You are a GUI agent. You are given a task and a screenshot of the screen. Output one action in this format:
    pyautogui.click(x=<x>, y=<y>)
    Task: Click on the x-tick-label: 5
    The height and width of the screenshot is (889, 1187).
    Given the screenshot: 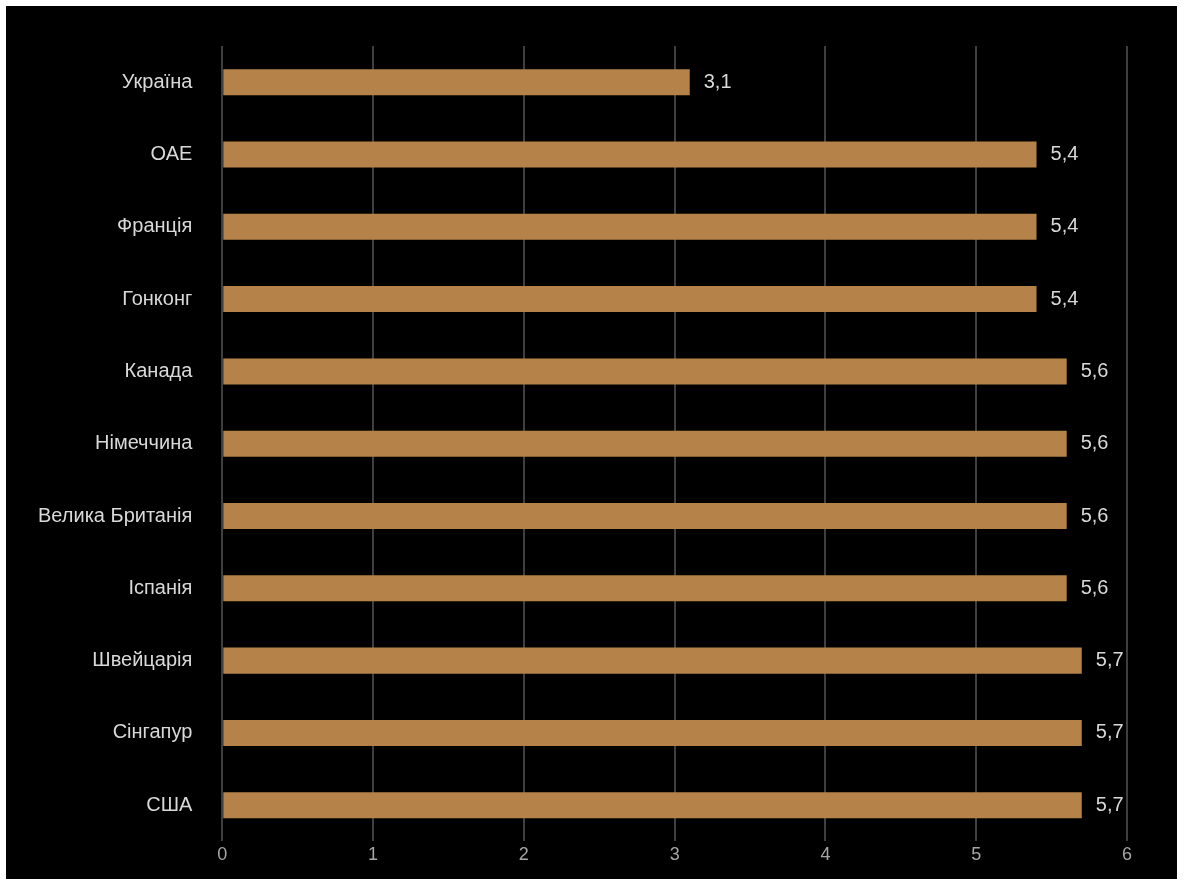 What is the action you would take?
    pyautogui.click(x=976, y=854)
    